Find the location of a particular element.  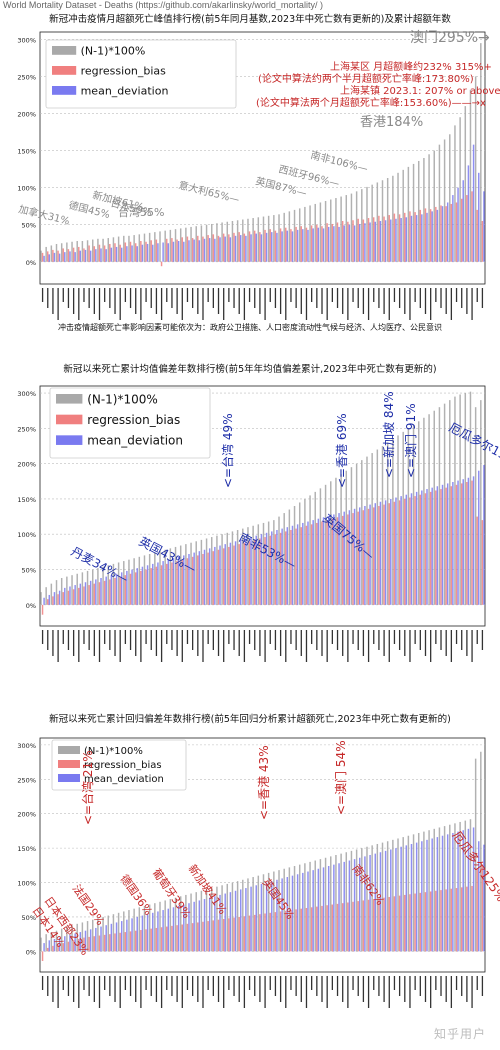

legend-label: regression_bias is located at coordinates (133, 420).